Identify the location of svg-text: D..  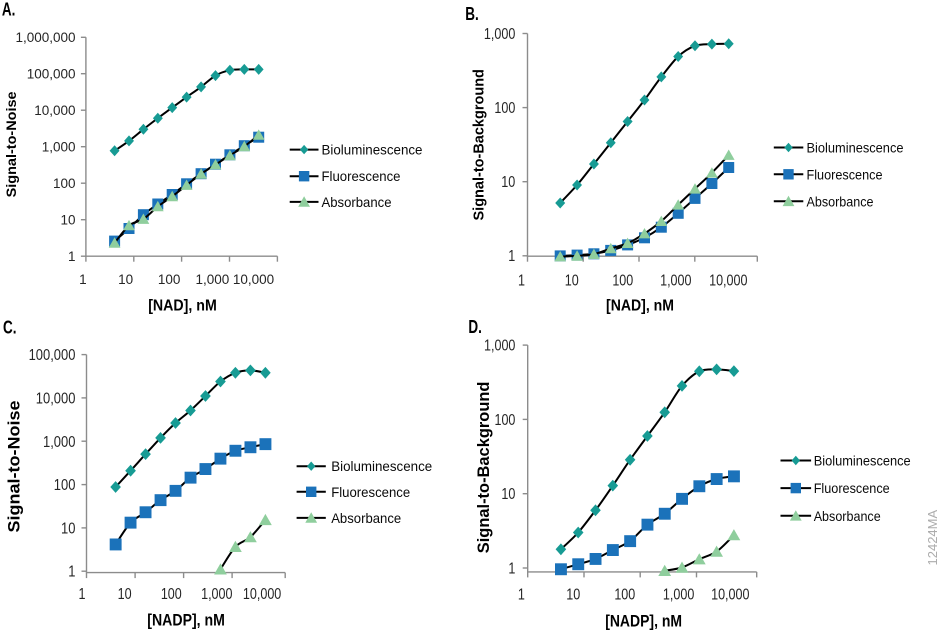
(475, 327).